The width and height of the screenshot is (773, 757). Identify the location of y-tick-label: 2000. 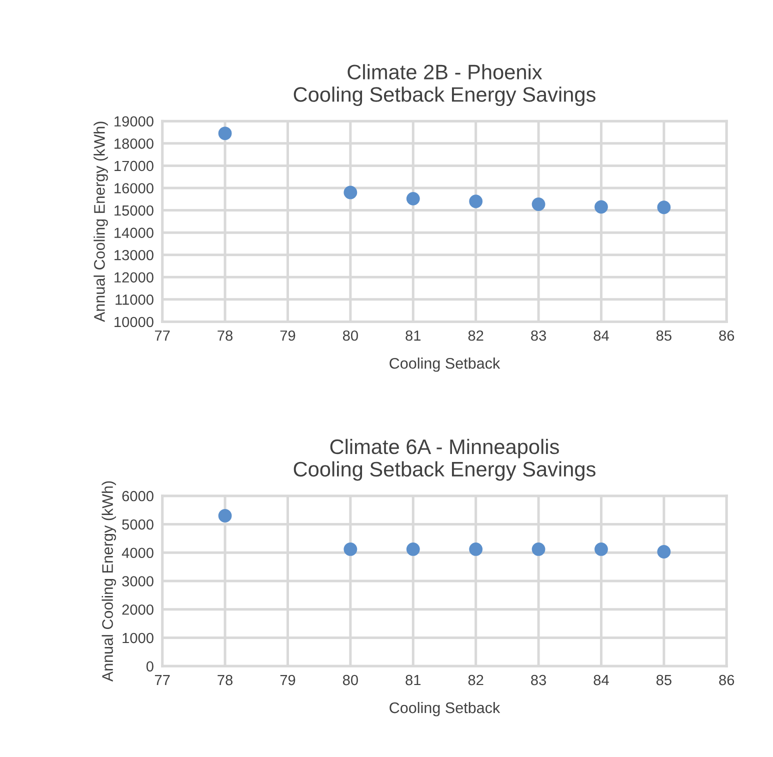
(138, 609).